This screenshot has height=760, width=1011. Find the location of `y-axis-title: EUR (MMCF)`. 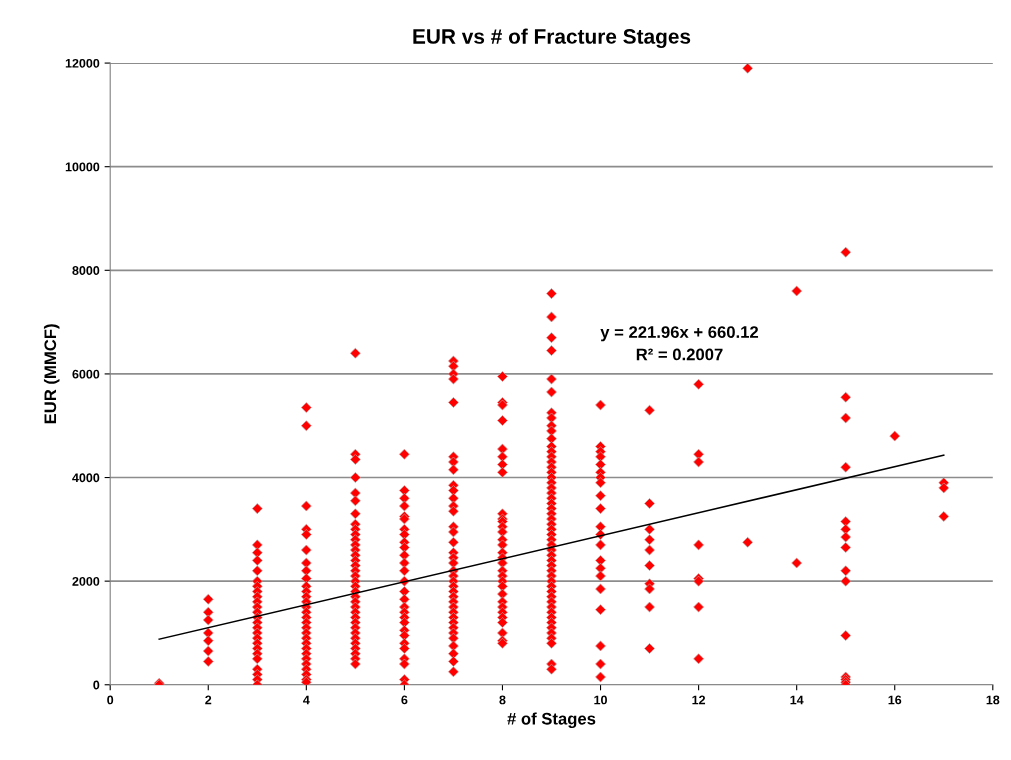

y-axis-title: EUR (MMCF) is located at coordinates (51, 374).